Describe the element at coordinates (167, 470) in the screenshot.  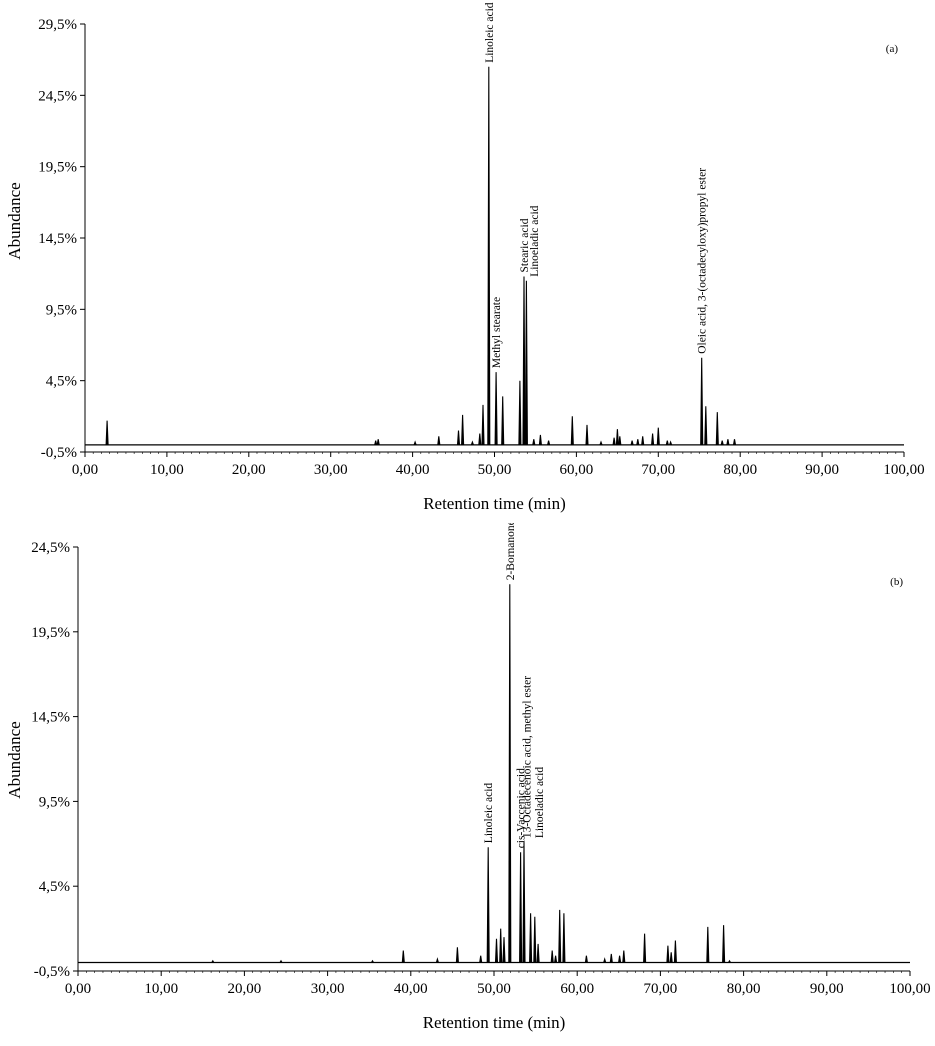
I see `x-tick-label: 10,00` at that location.